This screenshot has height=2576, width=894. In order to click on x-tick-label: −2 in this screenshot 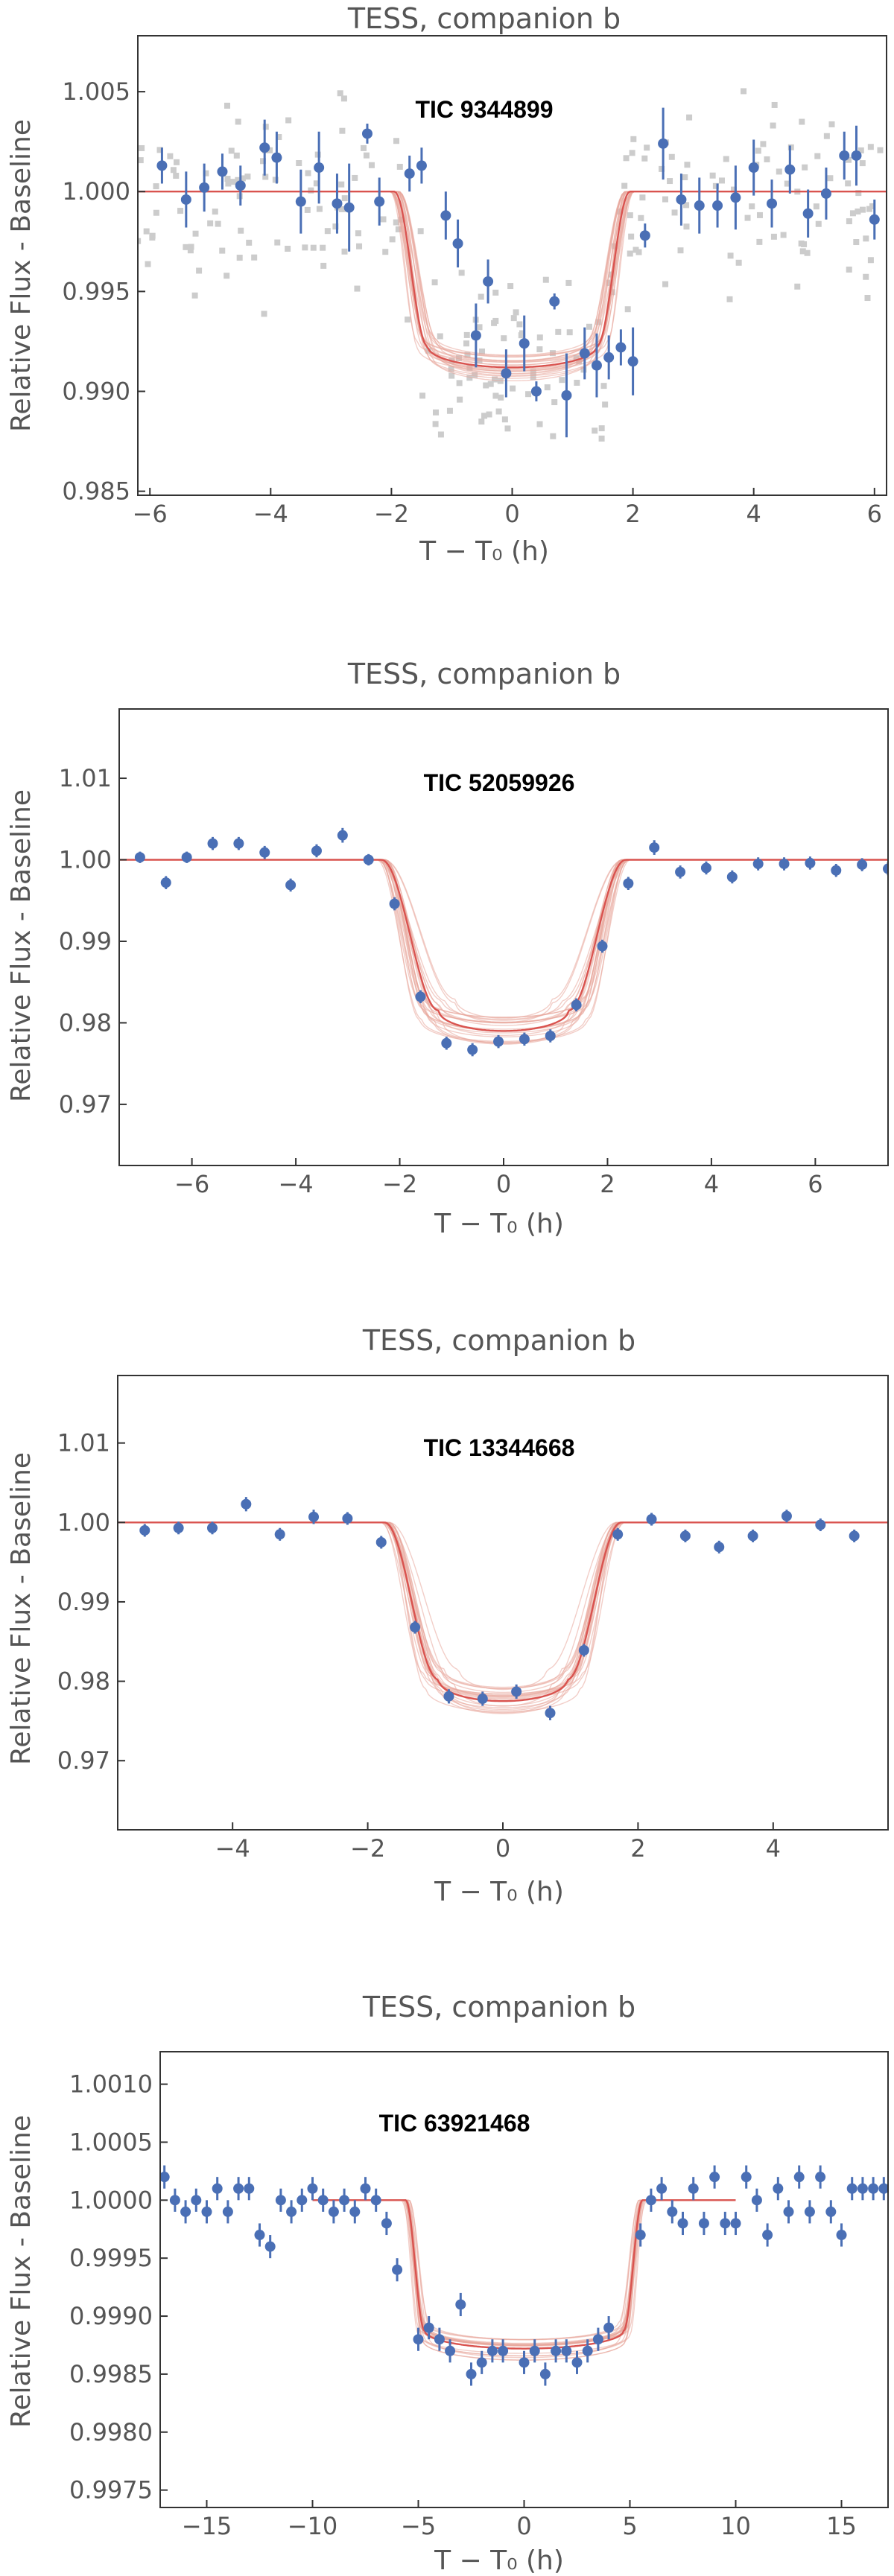, I will do `click(367, 1848)`.